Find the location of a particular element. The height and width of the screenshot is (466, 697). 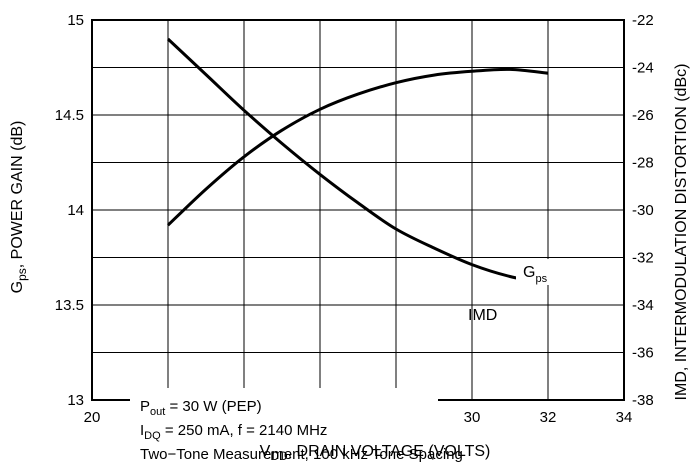

y-left-tick-label: 14.5 is located at coordinates (69, 115).